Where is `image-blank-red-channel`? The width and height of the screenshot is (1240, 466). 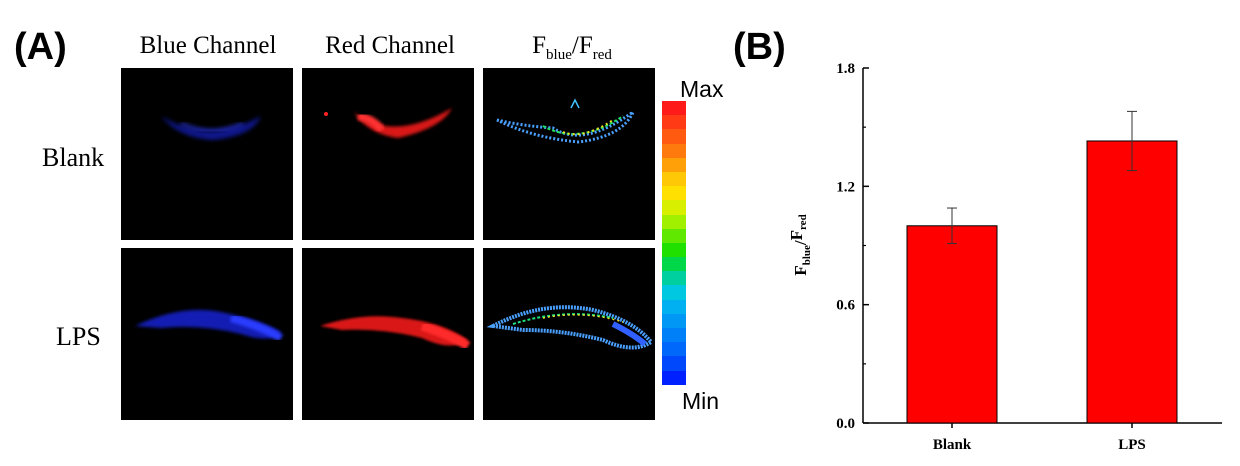
image-blank-red-channel is located at coordinates (388, 154).